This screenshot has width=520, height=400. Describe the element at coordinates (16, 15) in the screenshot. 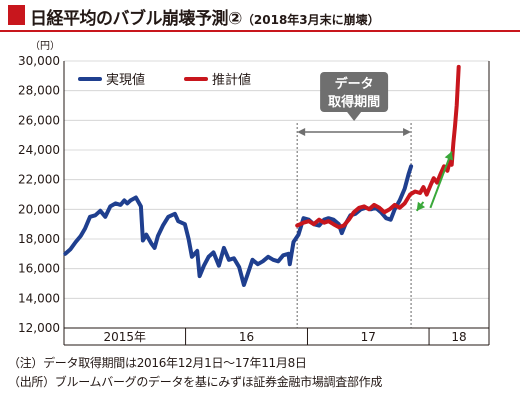

I see `title-accent-mark` at that location.